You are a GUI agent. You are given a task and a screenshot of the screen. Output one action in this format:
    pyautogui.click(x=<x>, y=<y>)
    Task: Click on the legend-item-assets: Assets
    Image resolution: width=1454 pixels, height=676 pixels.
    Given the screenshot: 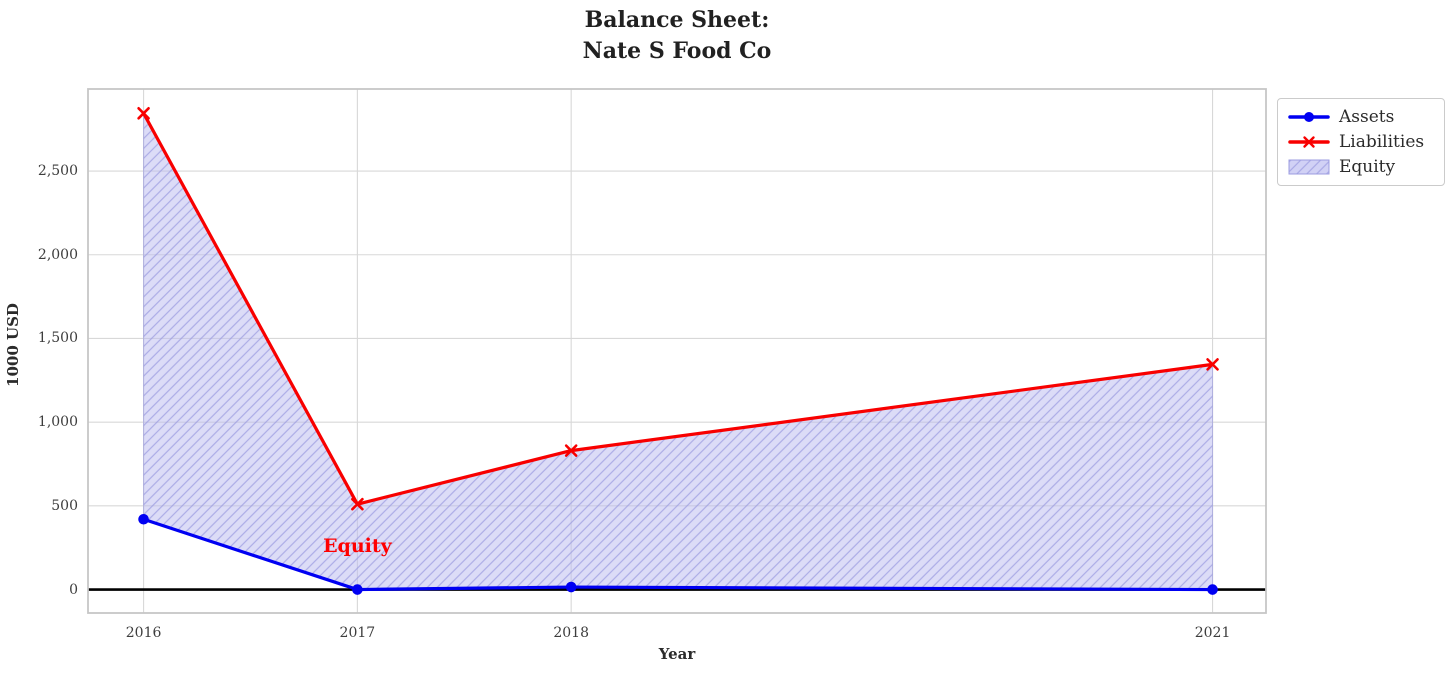 What is the action you would take?
    pyautogui.click(x=1361, y=117)
    